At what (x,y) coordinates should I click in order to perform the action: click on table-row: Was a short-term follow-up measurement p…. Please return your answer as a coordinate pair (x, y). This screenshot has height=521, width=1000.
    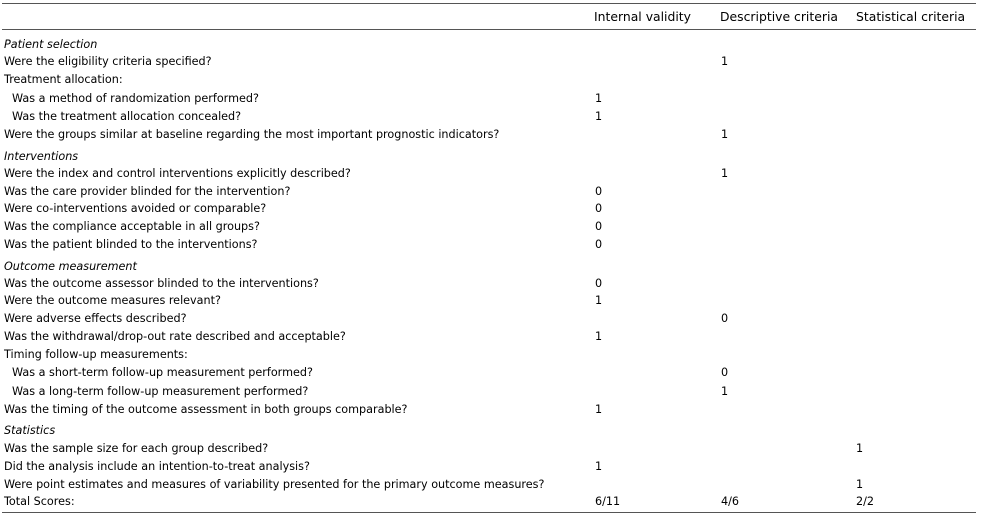
    Looking at the image, I should click on (490, 372).